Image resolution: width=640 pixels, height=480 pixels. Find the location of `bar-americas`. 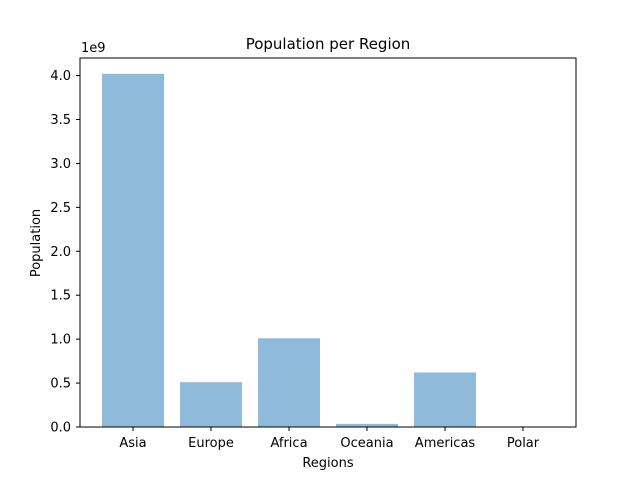

bar-americas is located at coordinates (445, 399).